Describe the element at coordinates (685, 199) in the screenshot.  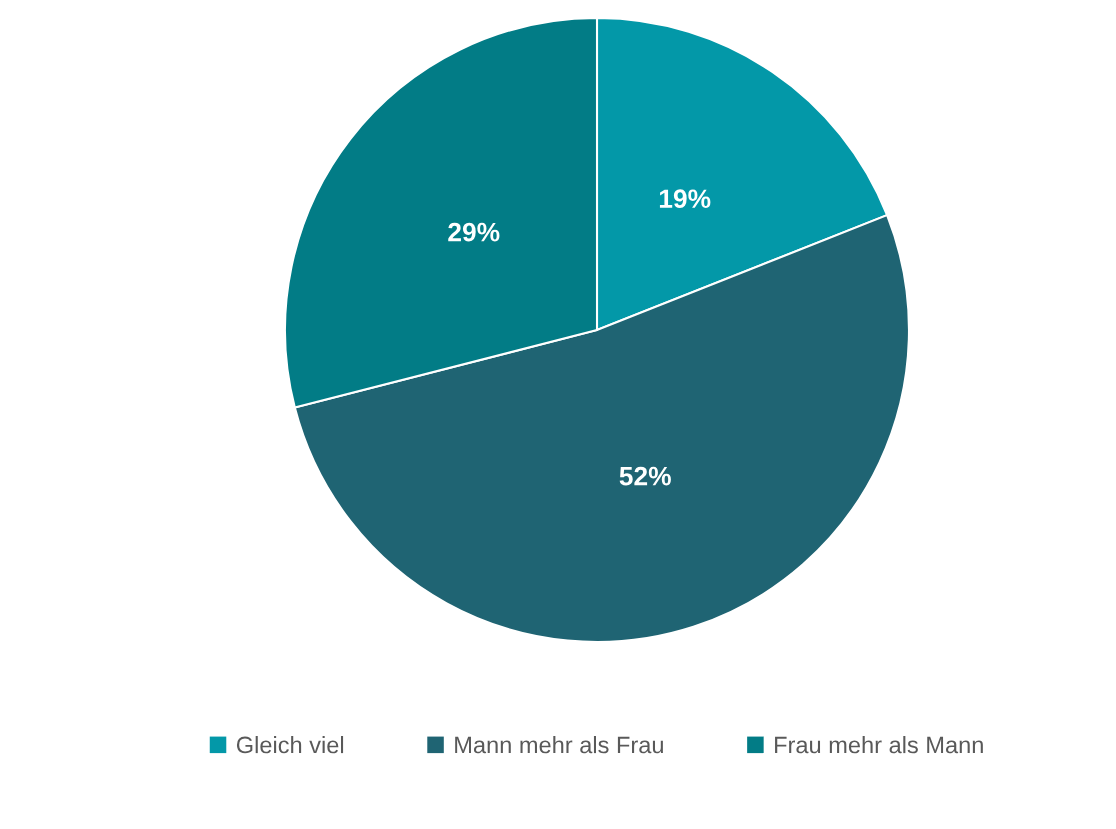
I see `data-label: 19%` at that location.